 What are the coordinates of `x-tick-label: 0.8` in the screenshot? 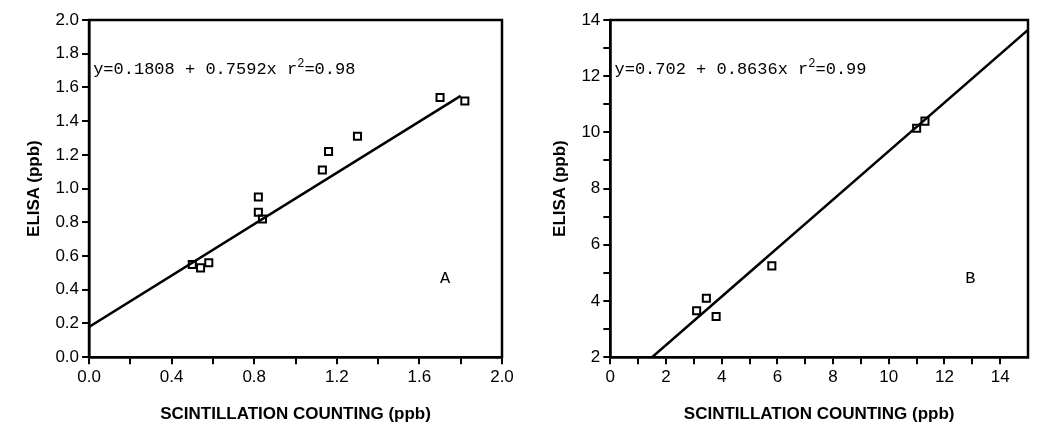 It's located at (254, 377).